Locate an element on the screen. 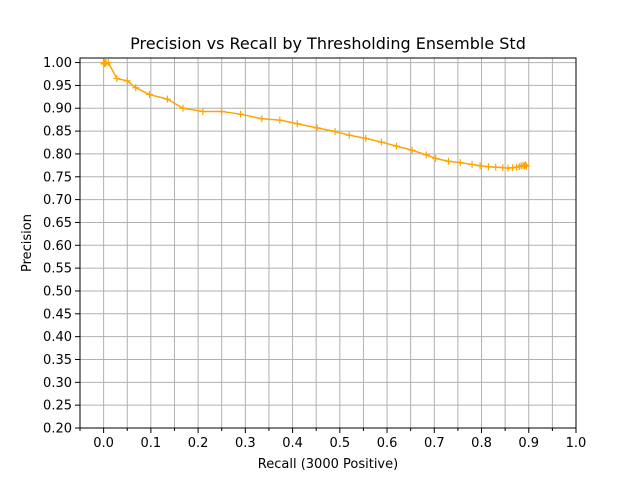 The height and width of the screenshot is (480, 640). y-tick-label: 0.65 is located at coordinates (57, 223).